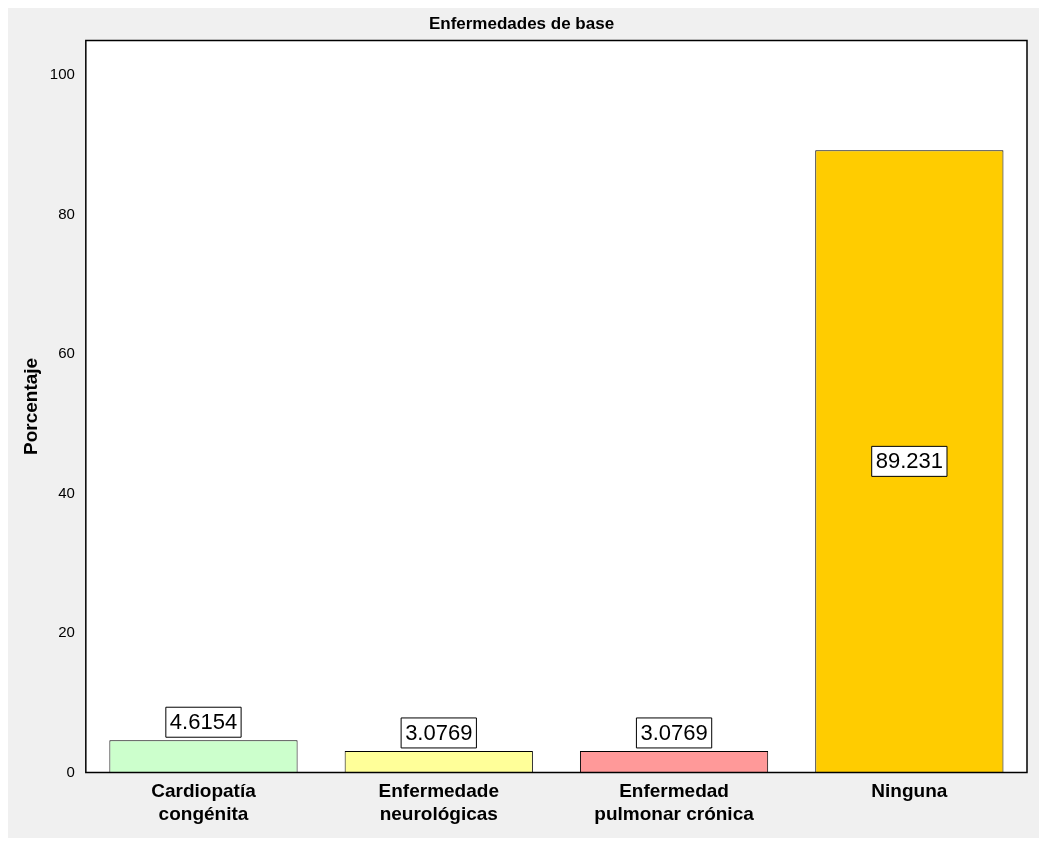  Describe the element at coordinates (66, 353) in the screenshot. I see `y-tick-label: 60` at that location.